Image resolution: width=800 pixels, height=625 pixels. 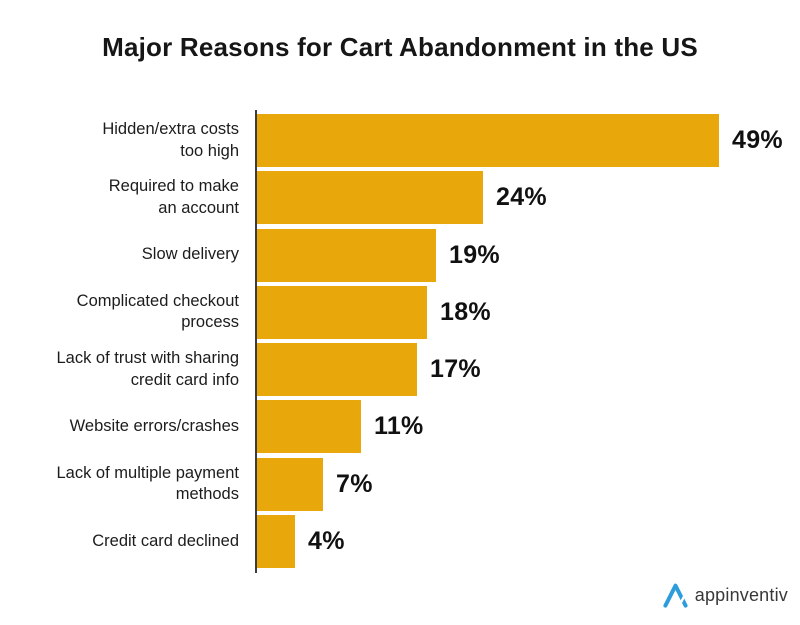 I want to click on category-label-line: Complicated checkout, so click(x=157, y=300).